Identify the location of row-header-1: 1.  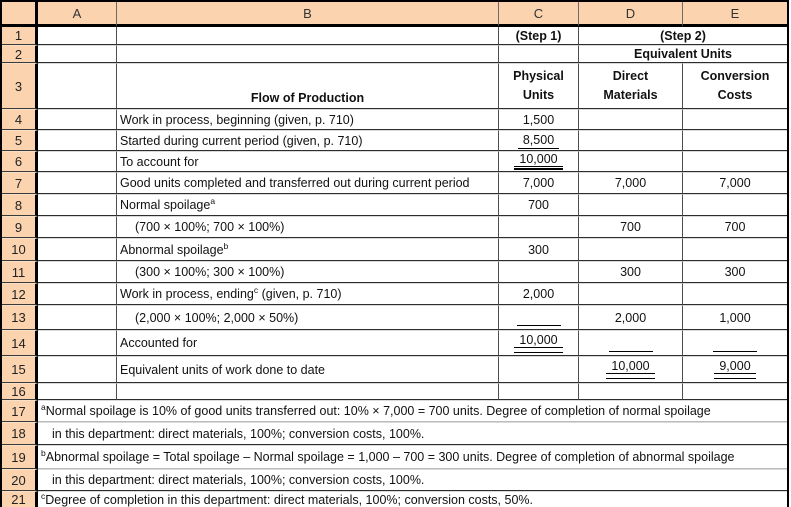
(20, 36).